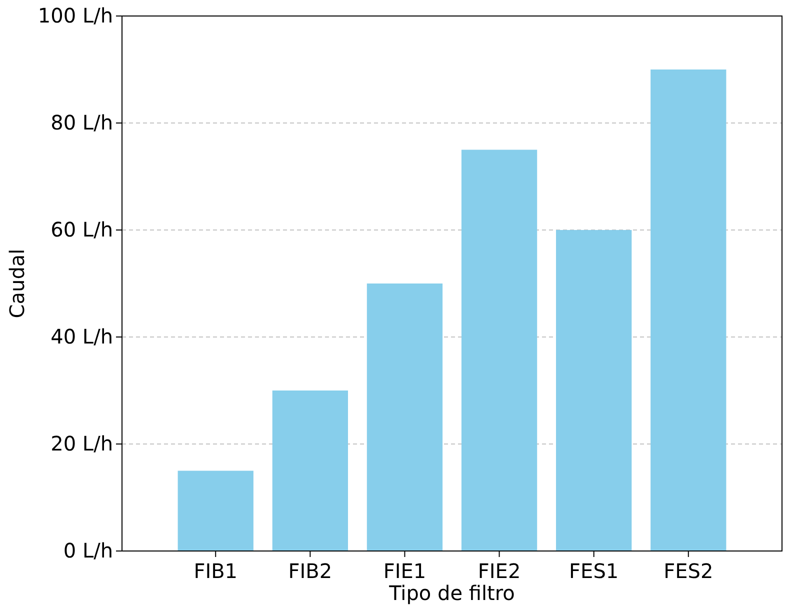 This screenshot has width=792, height=607. What do you see at coordinates (75, 15) in the screenshot?
I see `y-tick-label: 100 L/h` at bounding box center [75, 15].